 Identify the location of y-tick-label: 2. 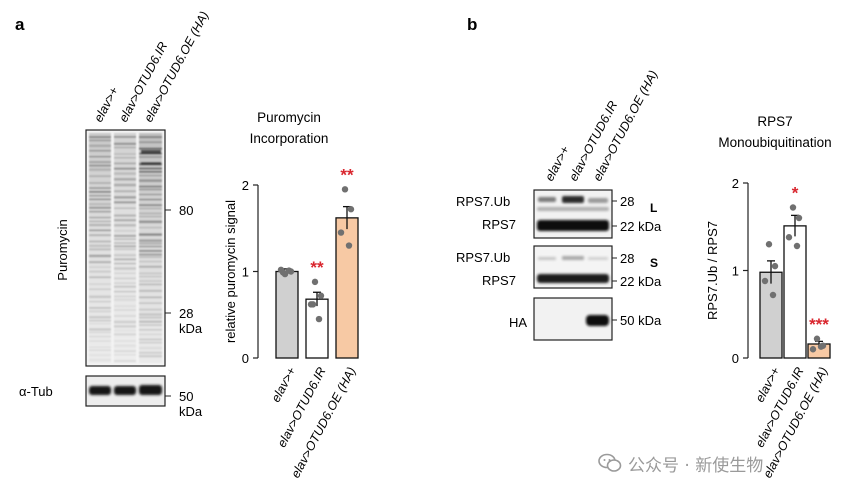
(735, 183).